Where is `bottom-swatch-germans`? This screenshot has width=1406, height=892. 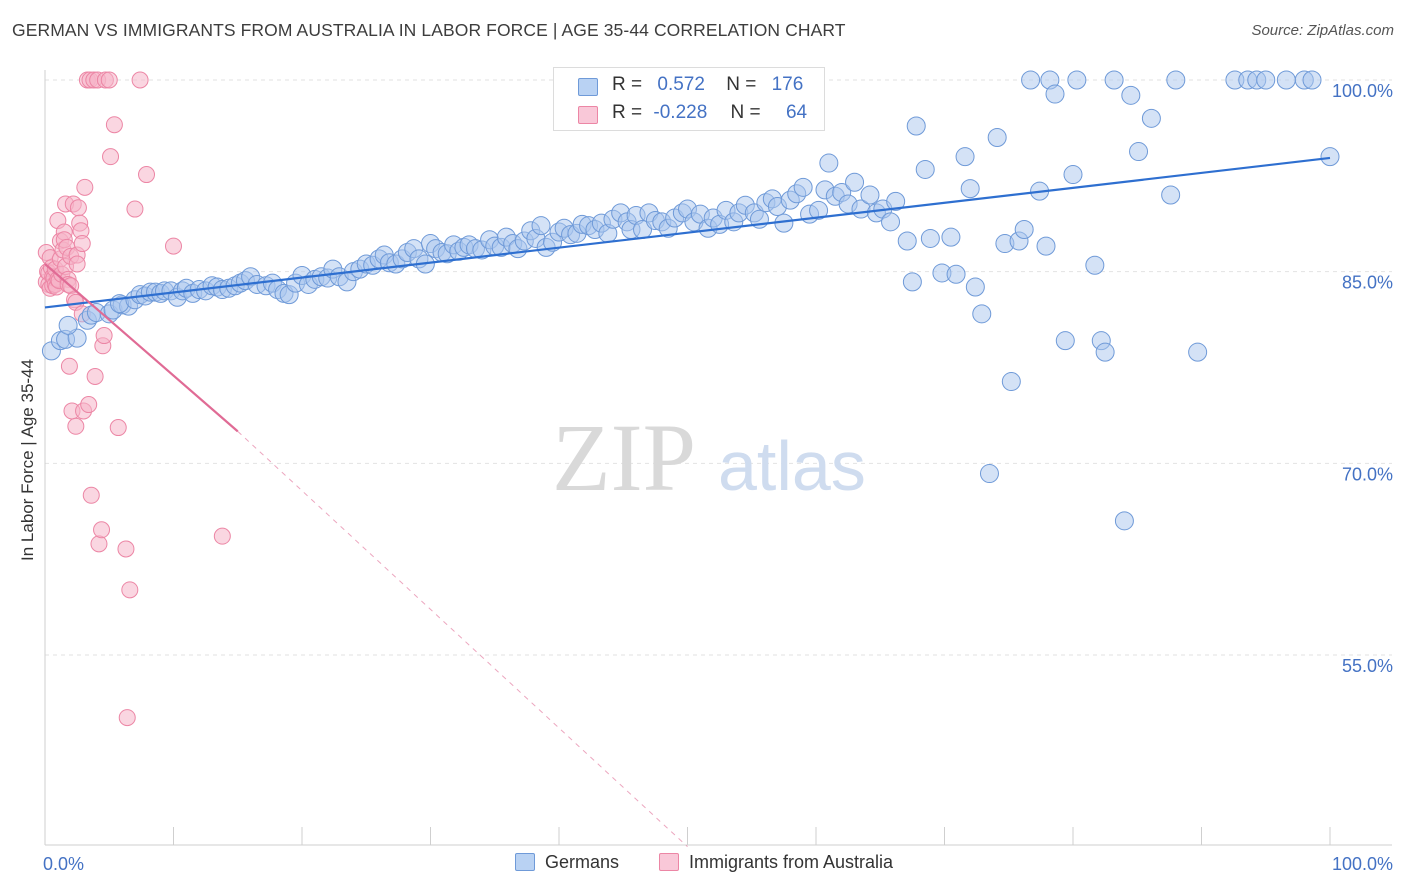 bottom-swatch-germans is located at coordinates (525, 862).